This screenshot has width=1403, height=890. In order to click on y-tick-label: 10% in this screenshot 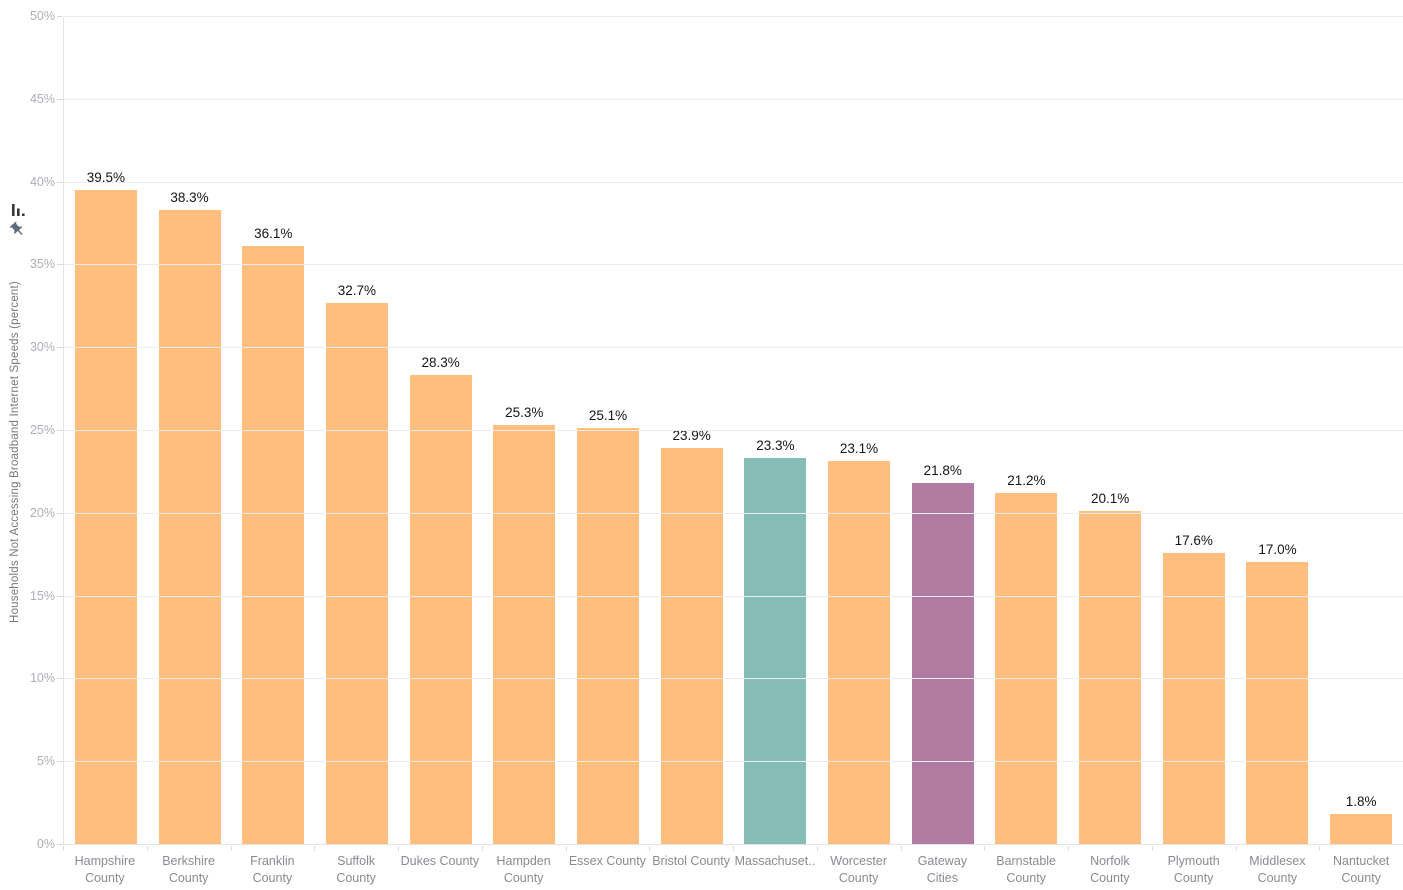, I will do `click(42, 678)`.